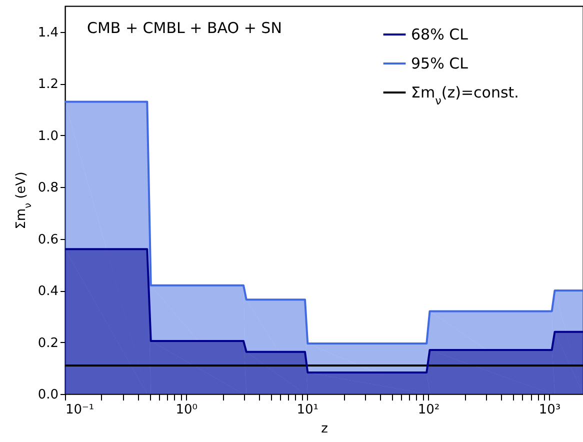 This screenshot has width=583, height=442. I want to click on y-tick-label: 0.2, so click(48, 343).